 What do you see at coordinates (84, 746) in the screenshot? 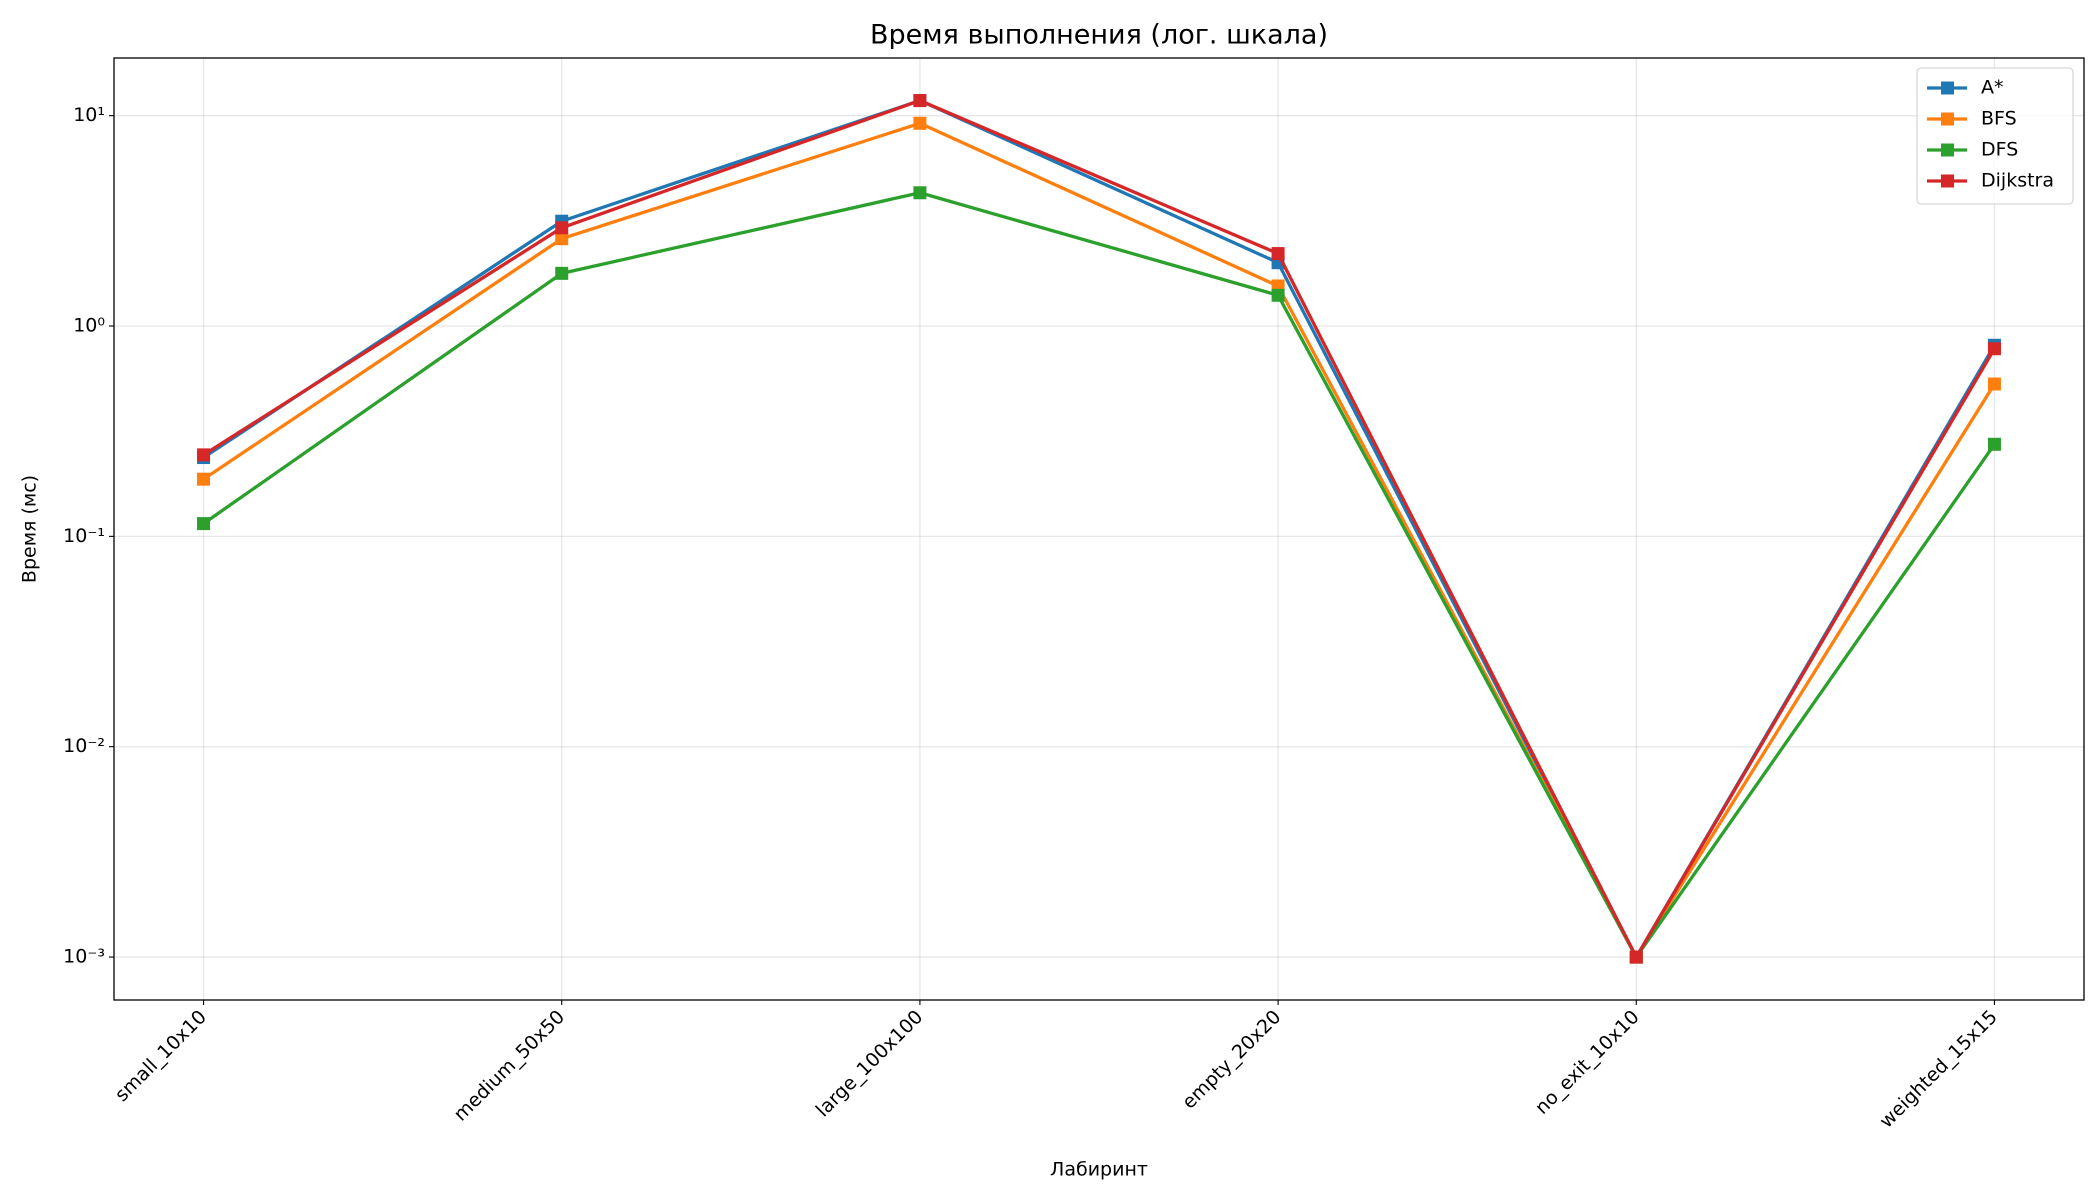
I see `y-tick-label: 10⁻²` at bounding box center [84, 746].